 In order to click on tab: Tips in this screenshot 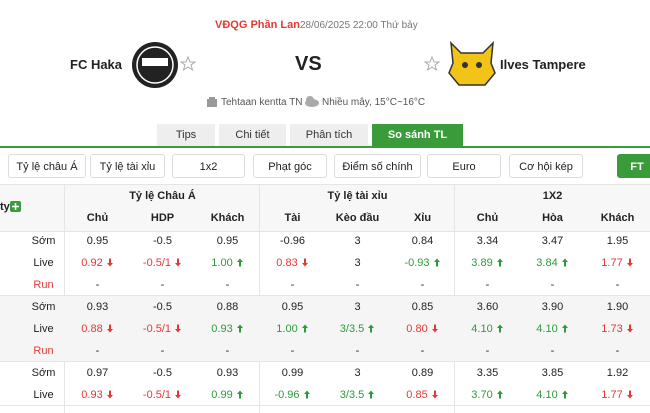, I will do `click(186, 135)`.